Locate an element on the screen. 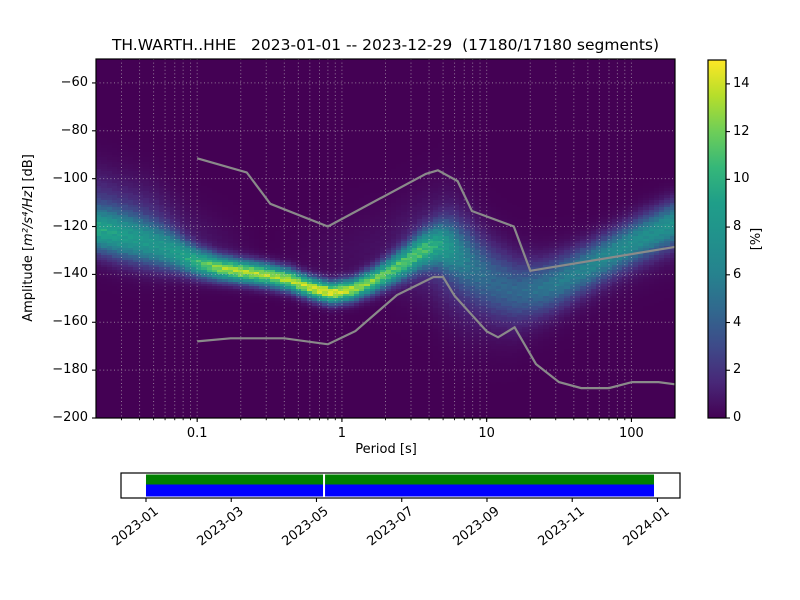  y-tick-label: −120 is located at coordinates (70, 226).